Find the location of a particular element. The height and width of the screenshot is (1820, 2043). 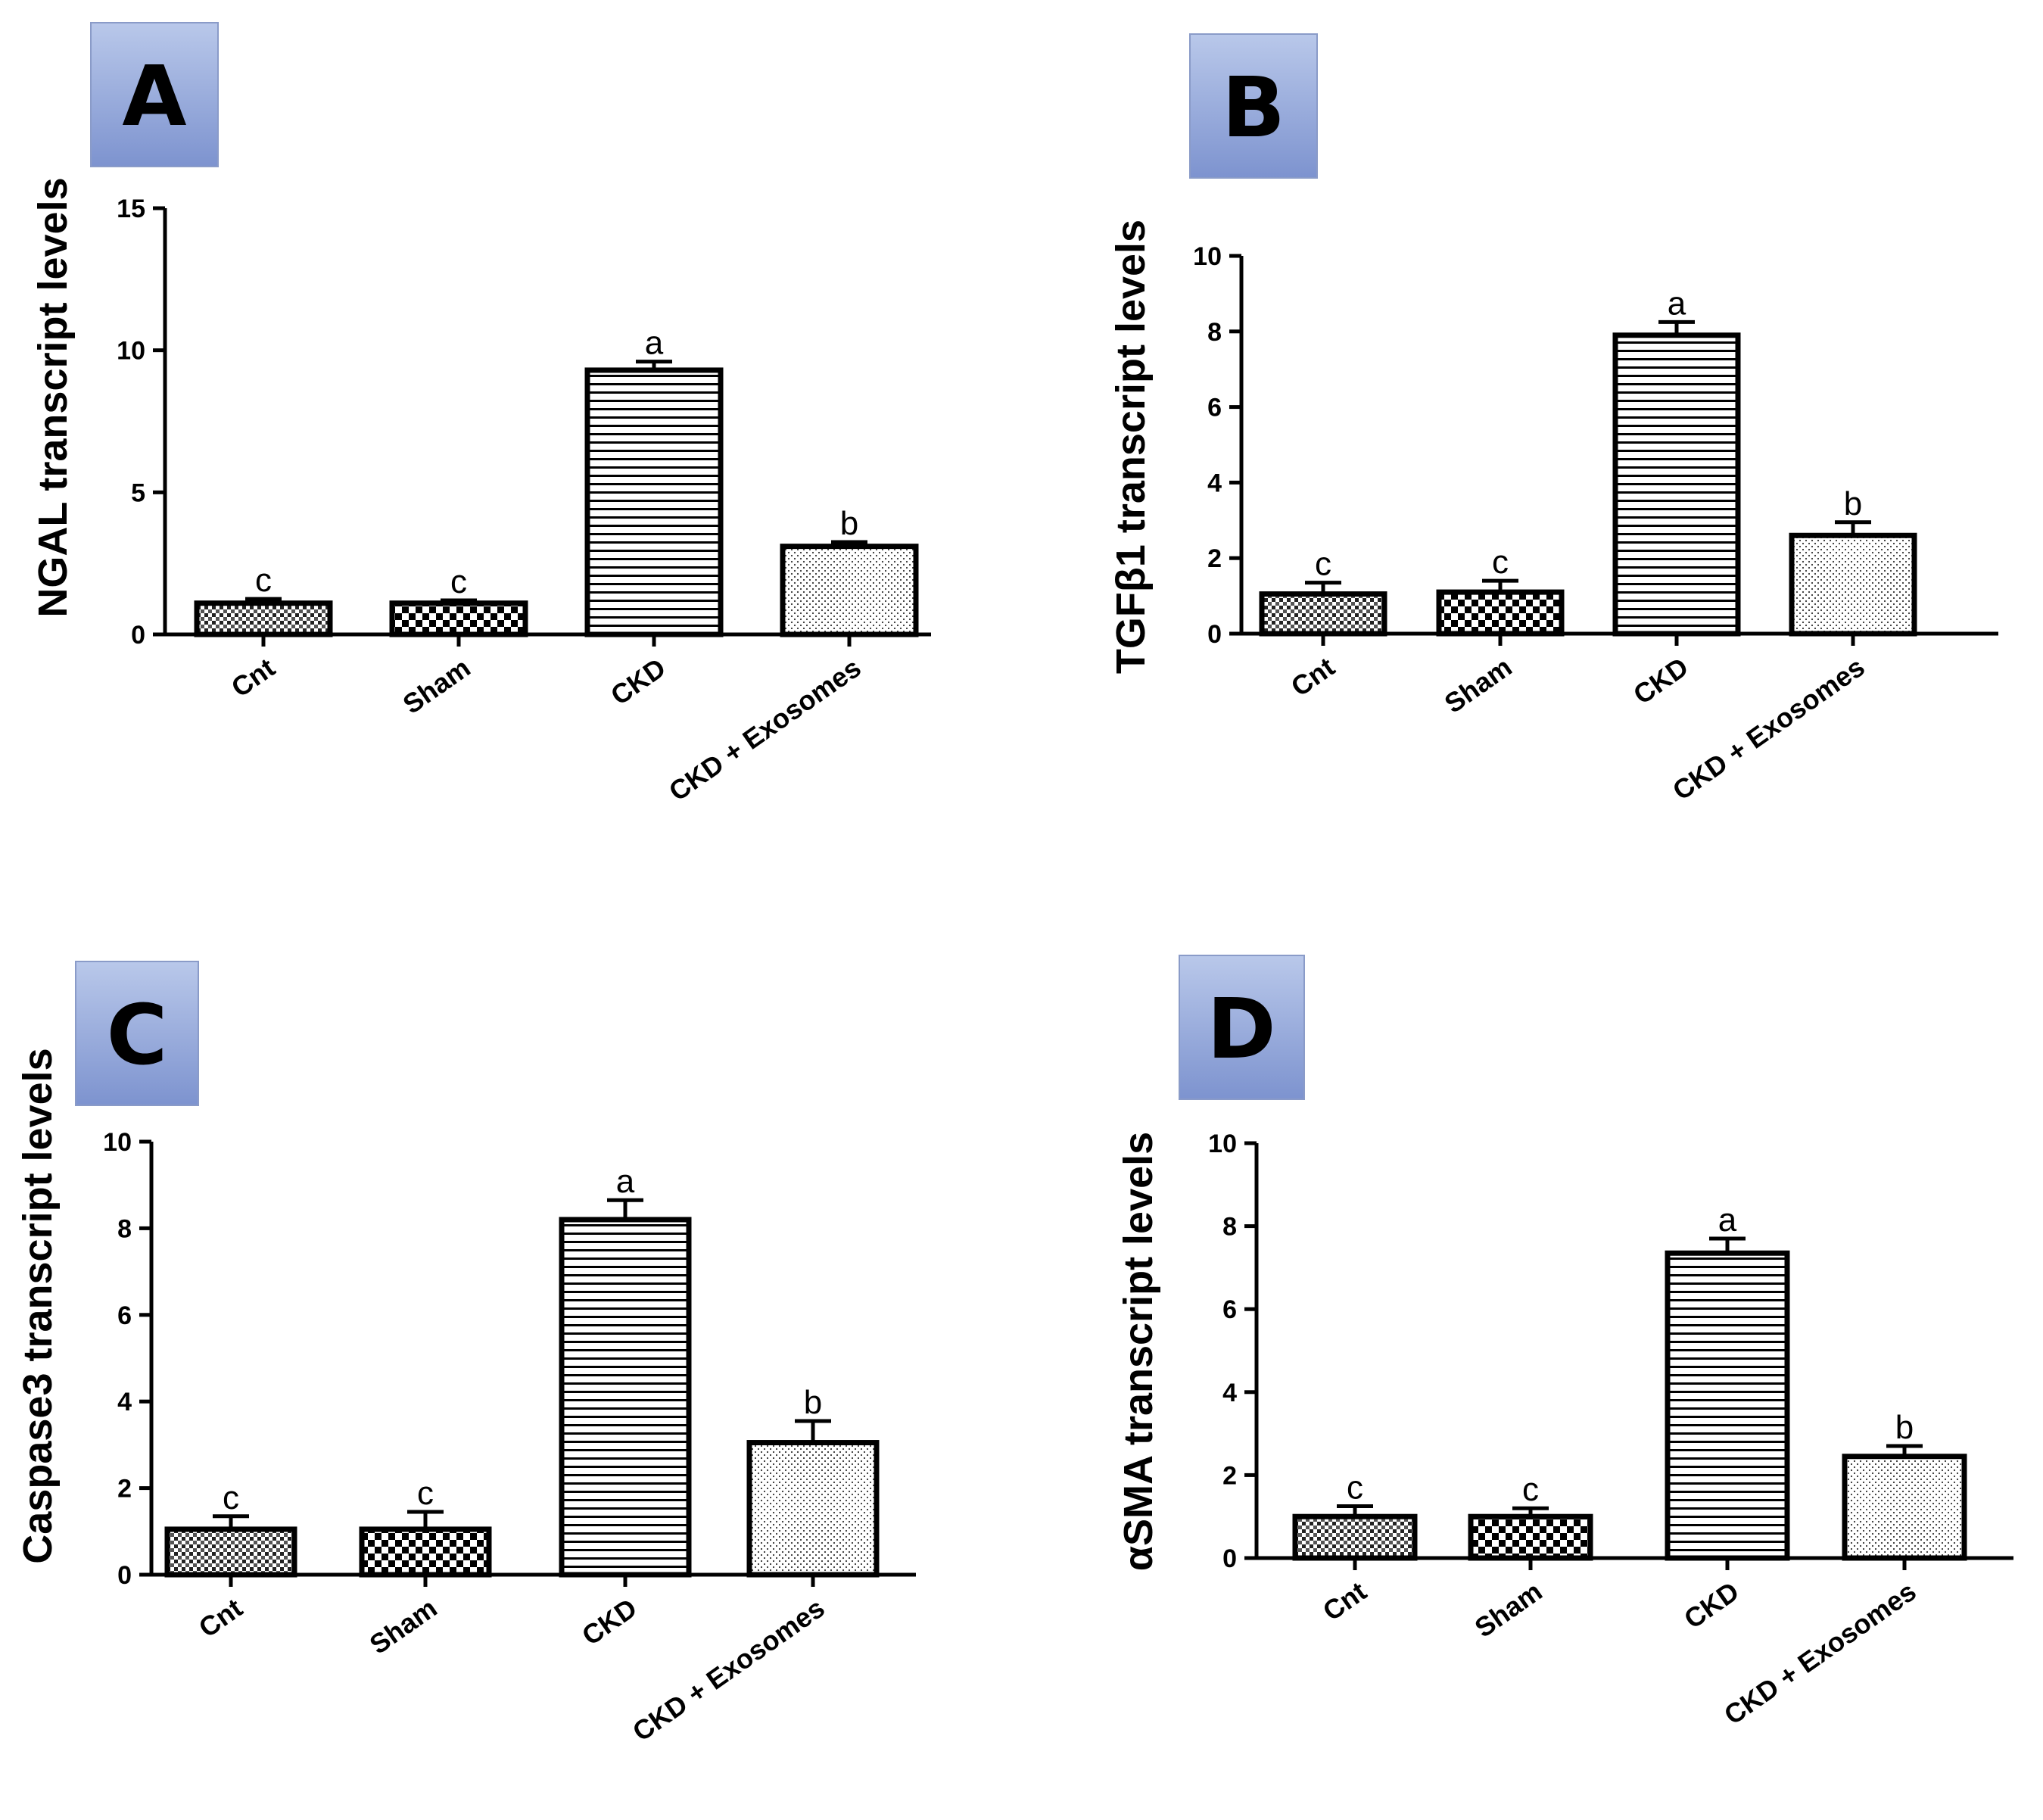

panel-letter-c: C is located at coordinates (137, 1034).